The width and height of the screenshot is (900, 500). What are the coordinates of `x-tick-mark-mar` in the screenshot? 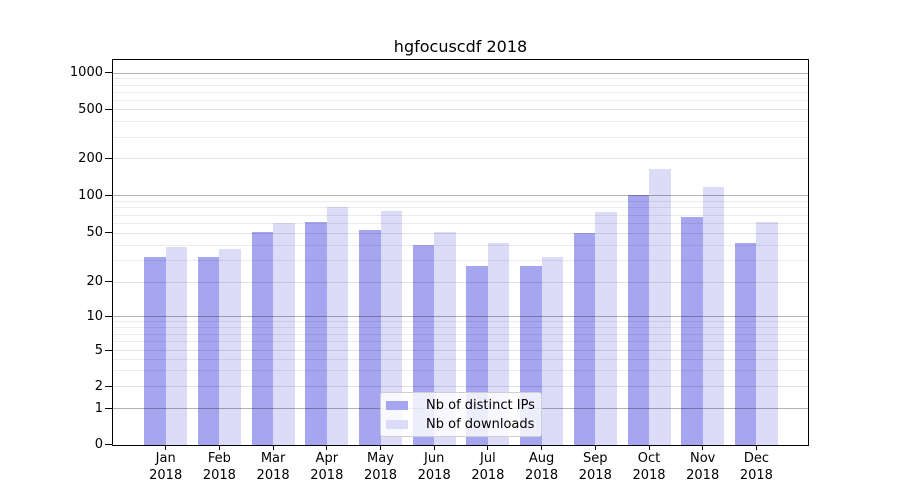 It's located at (273, 447).